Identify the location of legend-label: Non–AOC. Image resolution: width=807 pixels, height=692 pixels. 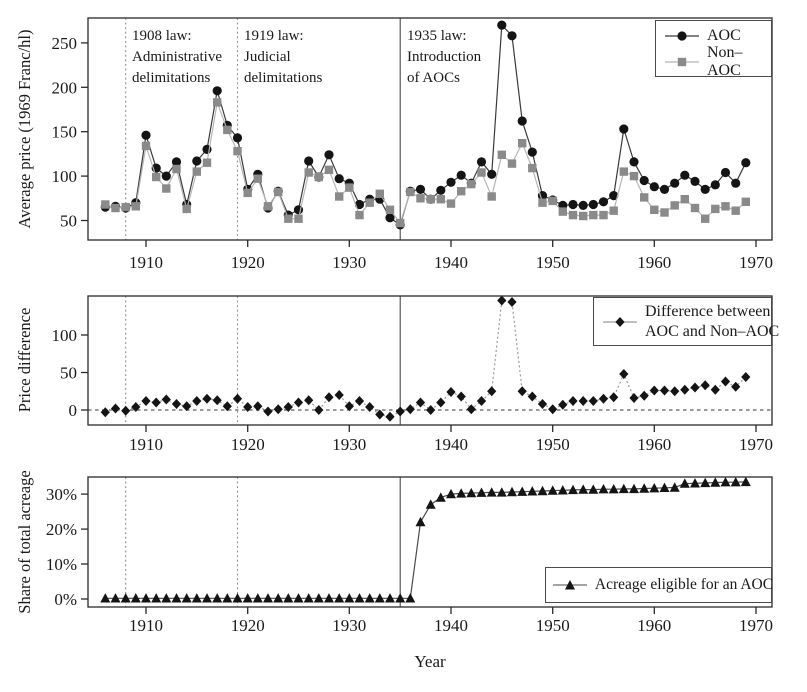
(725, 61).